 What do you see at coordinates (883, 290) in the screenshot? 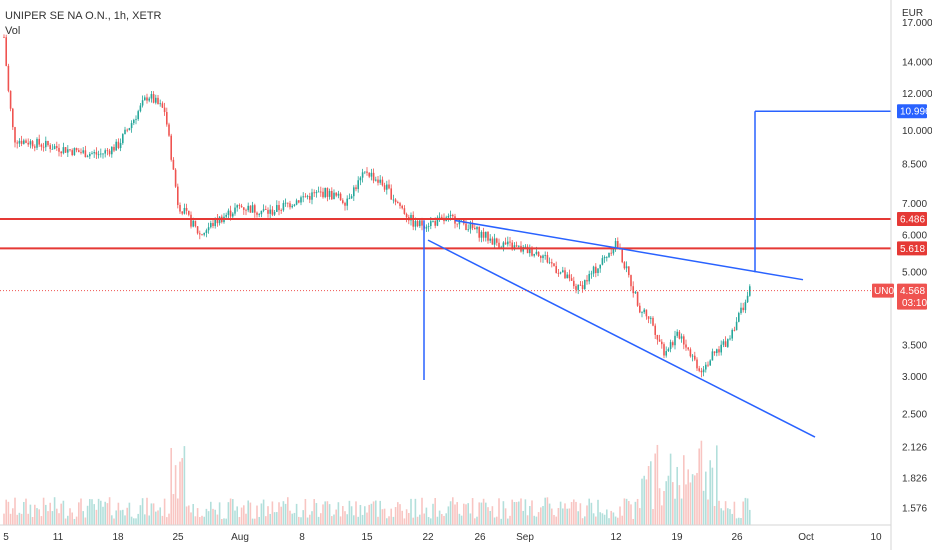
I see `symbol-tag` at bounding box center [883, 290].